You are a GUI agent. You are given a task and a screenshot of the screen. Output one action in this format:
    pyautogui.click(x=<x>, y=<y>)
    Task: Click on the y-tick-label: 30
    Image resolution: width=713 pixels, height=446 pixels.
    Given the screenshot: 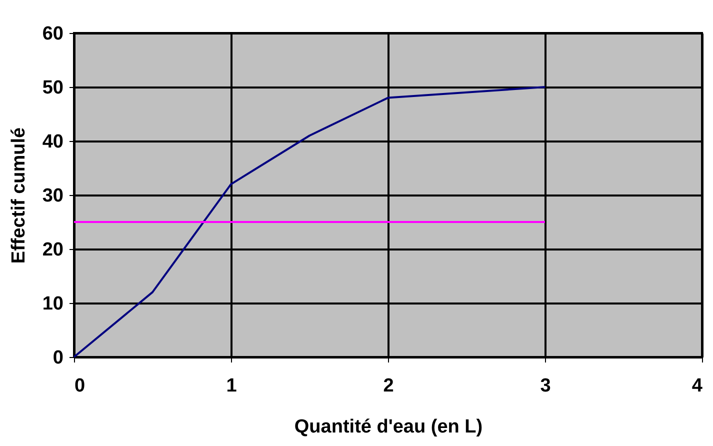 What is the action you would take?
    pyautogui.click(x=53, y=196)
    